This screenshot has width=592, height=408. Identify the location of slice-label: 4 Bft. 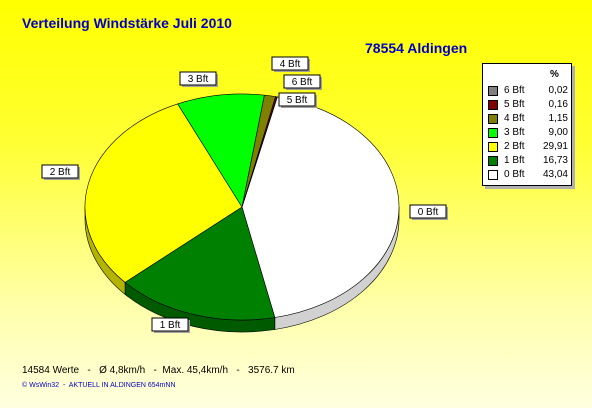
(290, 64).